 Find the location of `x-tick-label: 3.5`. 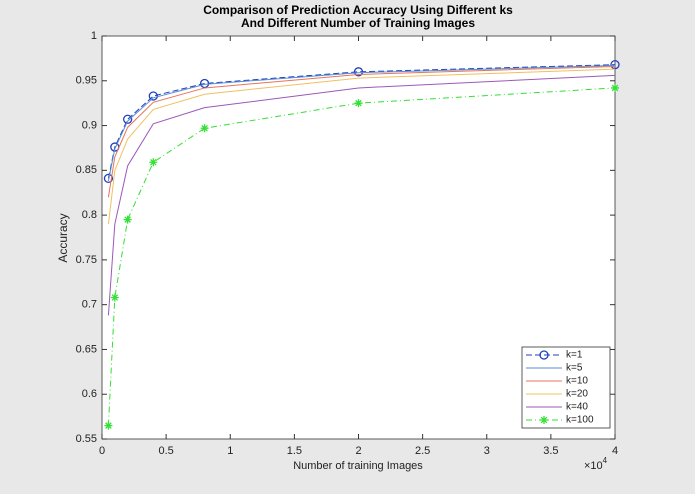

x-tick-label: 3.5 is located at coordinates (550, 451).